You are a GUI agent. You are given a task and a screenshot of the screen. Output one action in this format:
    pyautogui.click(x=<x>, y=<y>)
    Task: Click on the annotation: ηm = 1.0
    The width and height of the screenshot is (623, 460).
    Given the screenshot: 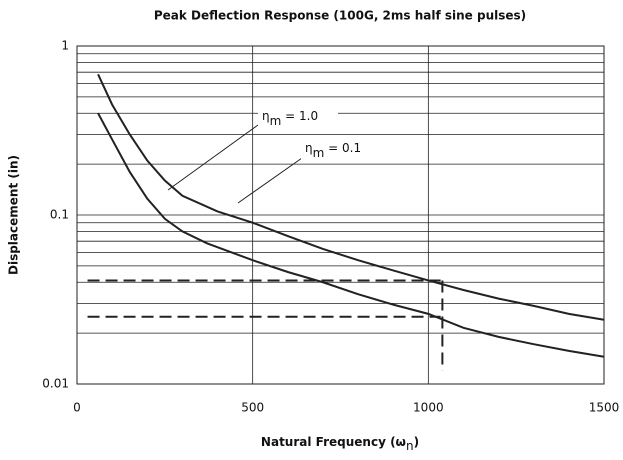 What is the action you would take?
    pyautogui.click(x=290, y=118)
    